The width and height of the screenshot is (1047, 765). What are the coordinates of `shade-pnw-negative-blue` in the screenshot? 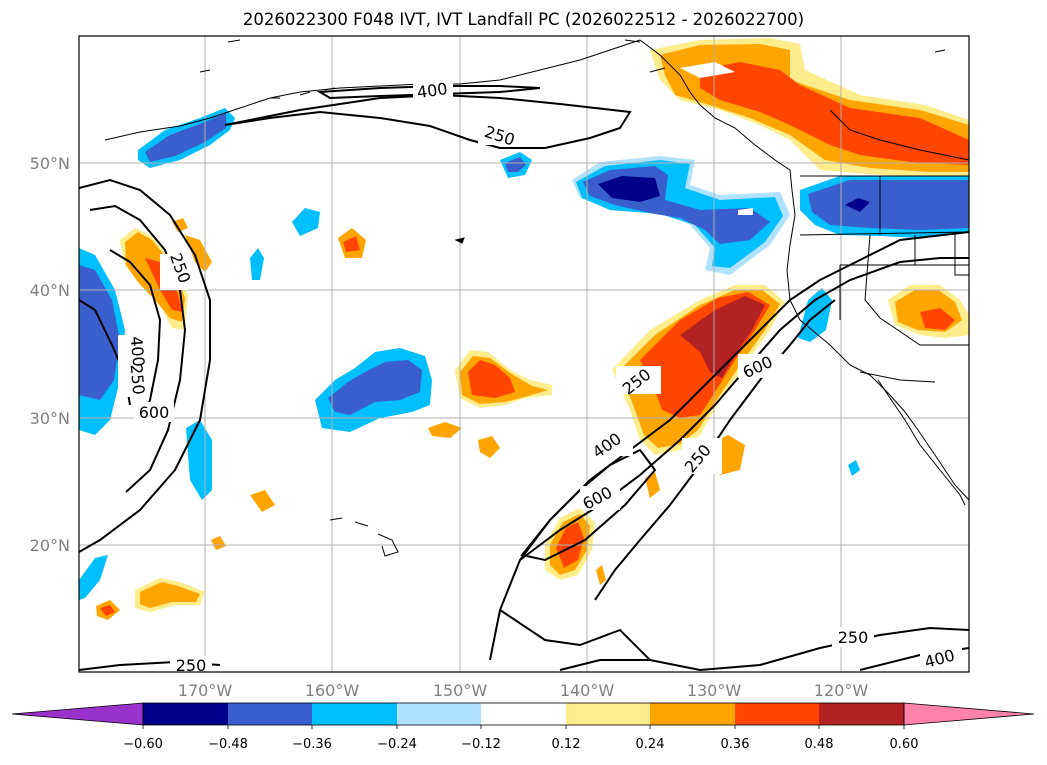 It's located at (888, 205).